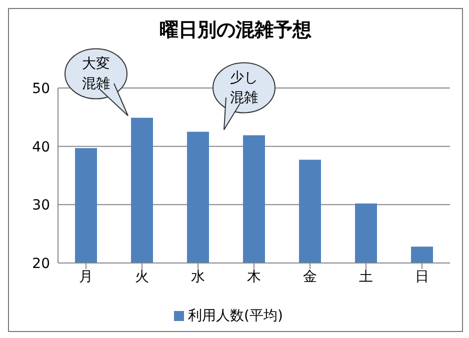 This screenshot has height=338, width=469. What do you see at coordinates (366, 276) in the screenshot?
I see `x-tick-label: 土` at bounding box center [366, 276].